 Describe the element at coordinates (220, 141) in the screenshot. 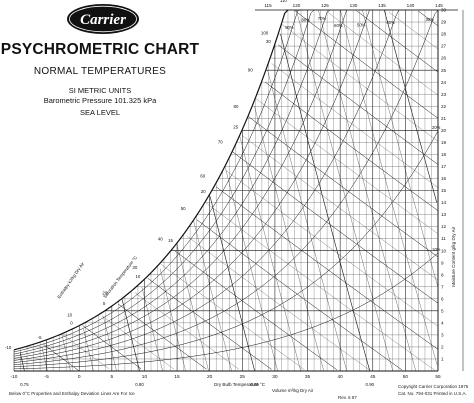

I see `enthalpy-tick-label: 70` at that location.